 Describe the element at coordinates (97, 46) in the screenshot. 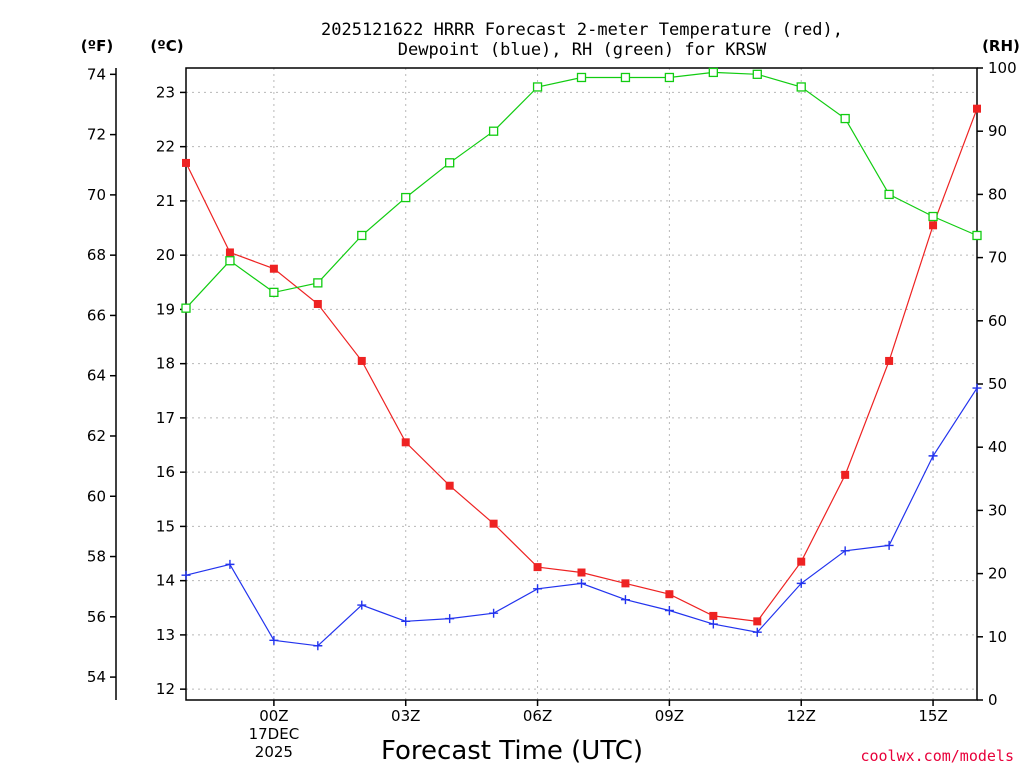

I see `fahrenheit-unit-label: (ºF)` at that location.